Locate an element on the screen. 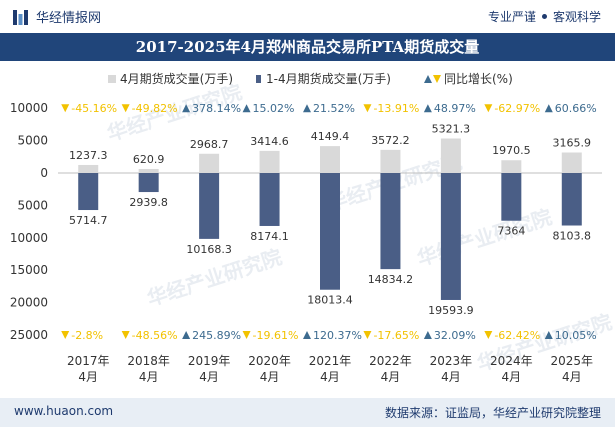  x-tick-label-year: 2024年 is located at coordinates (511, 361).